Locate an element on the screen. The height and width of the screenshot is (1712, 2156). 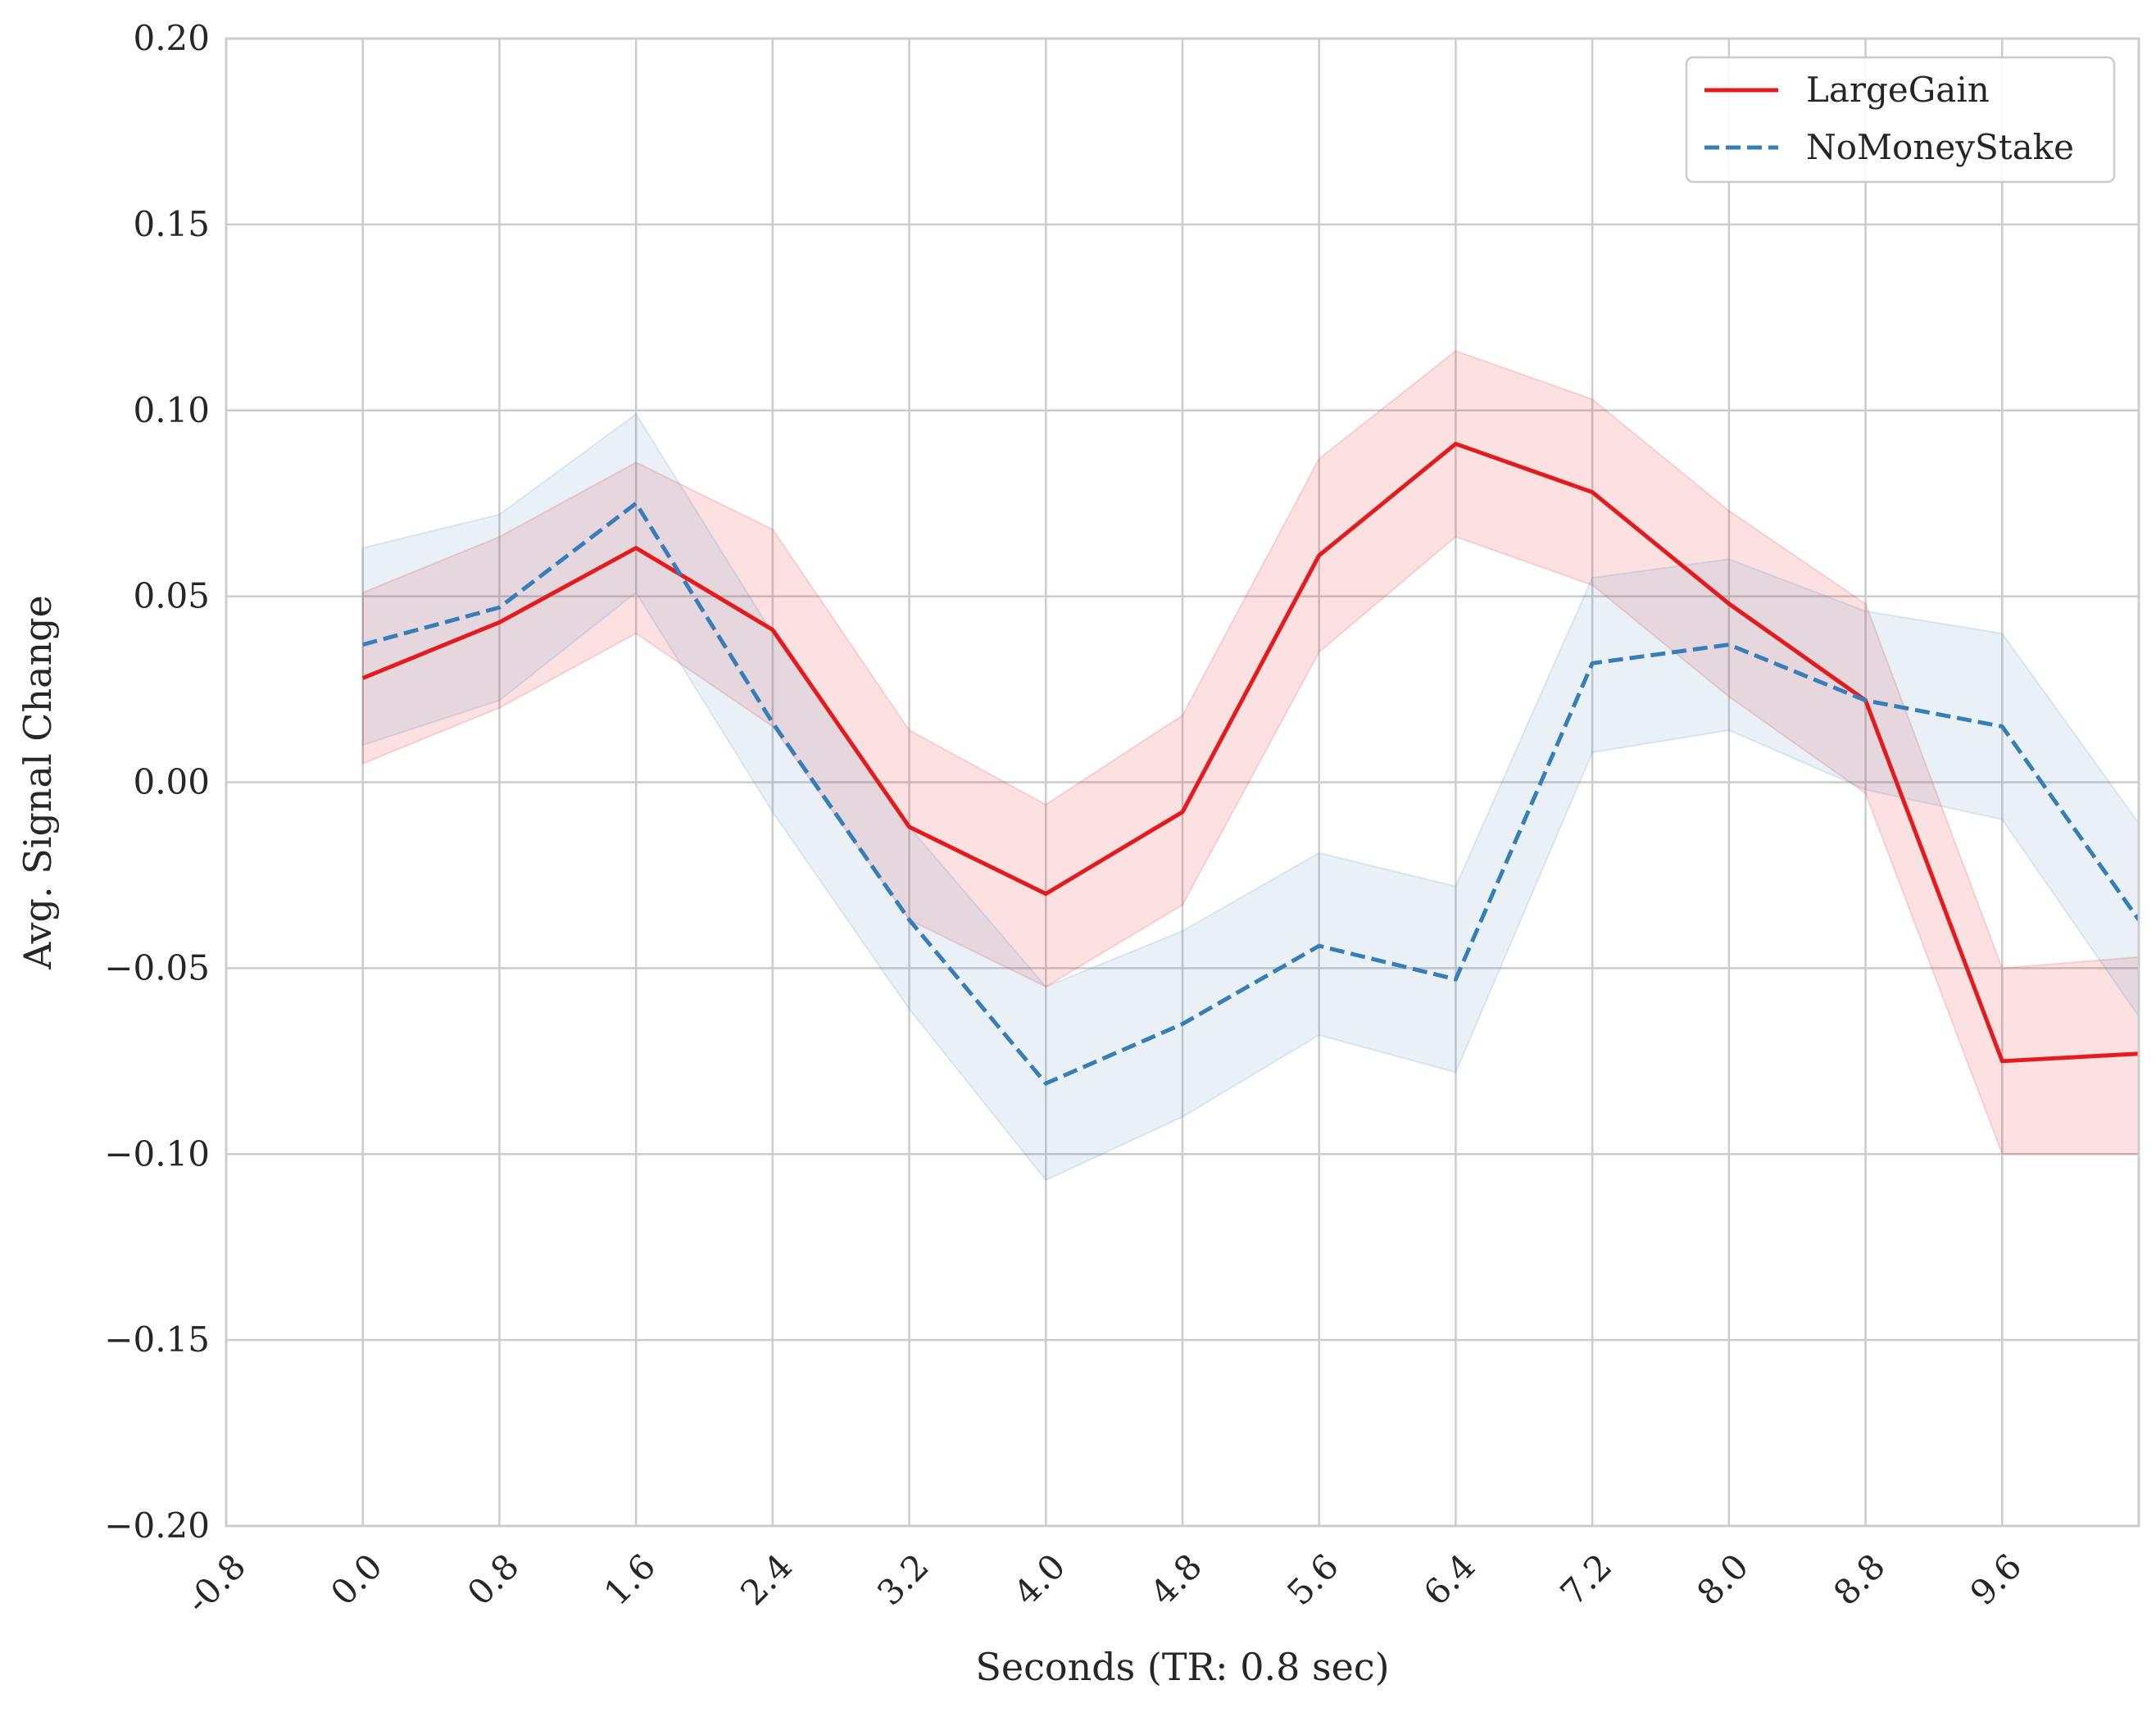
legend-box is located at coordinates (1900, 120).